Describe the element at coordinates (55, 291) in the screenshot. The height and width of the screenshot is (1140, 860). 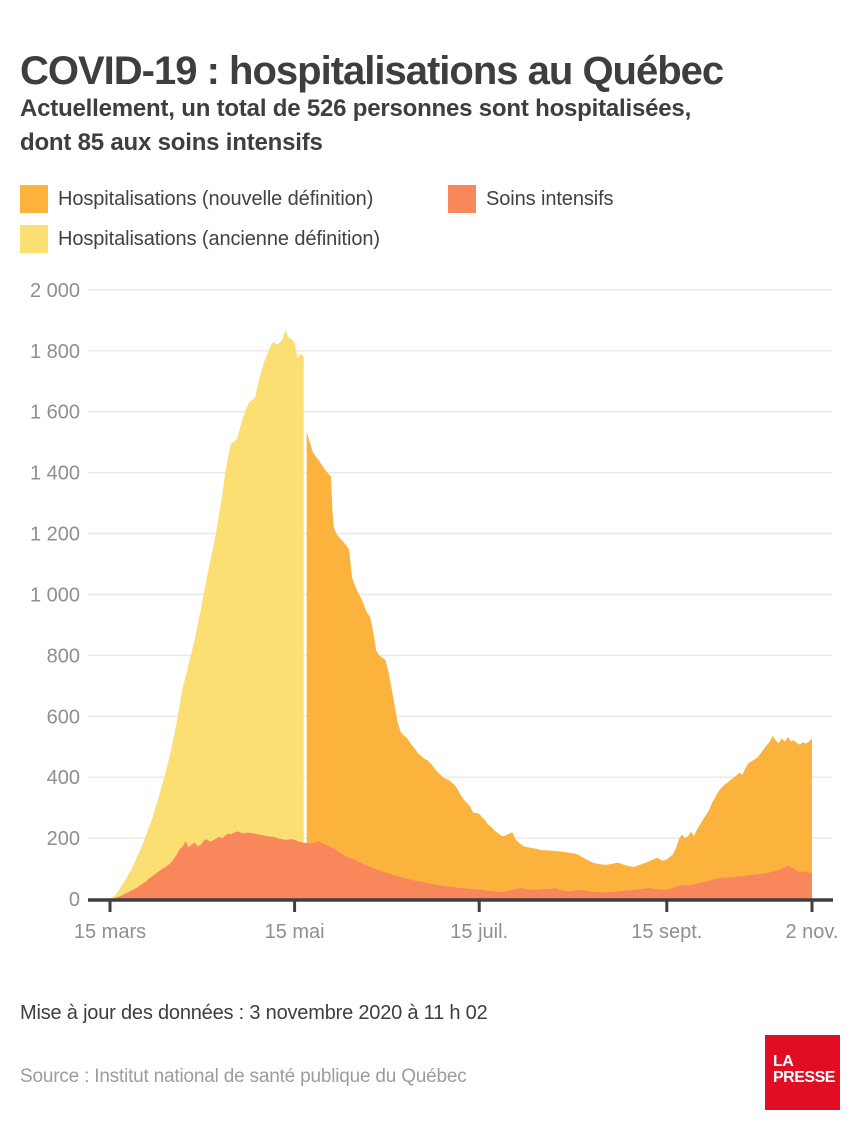
I see `y-axis-label: 2 000` at that location.